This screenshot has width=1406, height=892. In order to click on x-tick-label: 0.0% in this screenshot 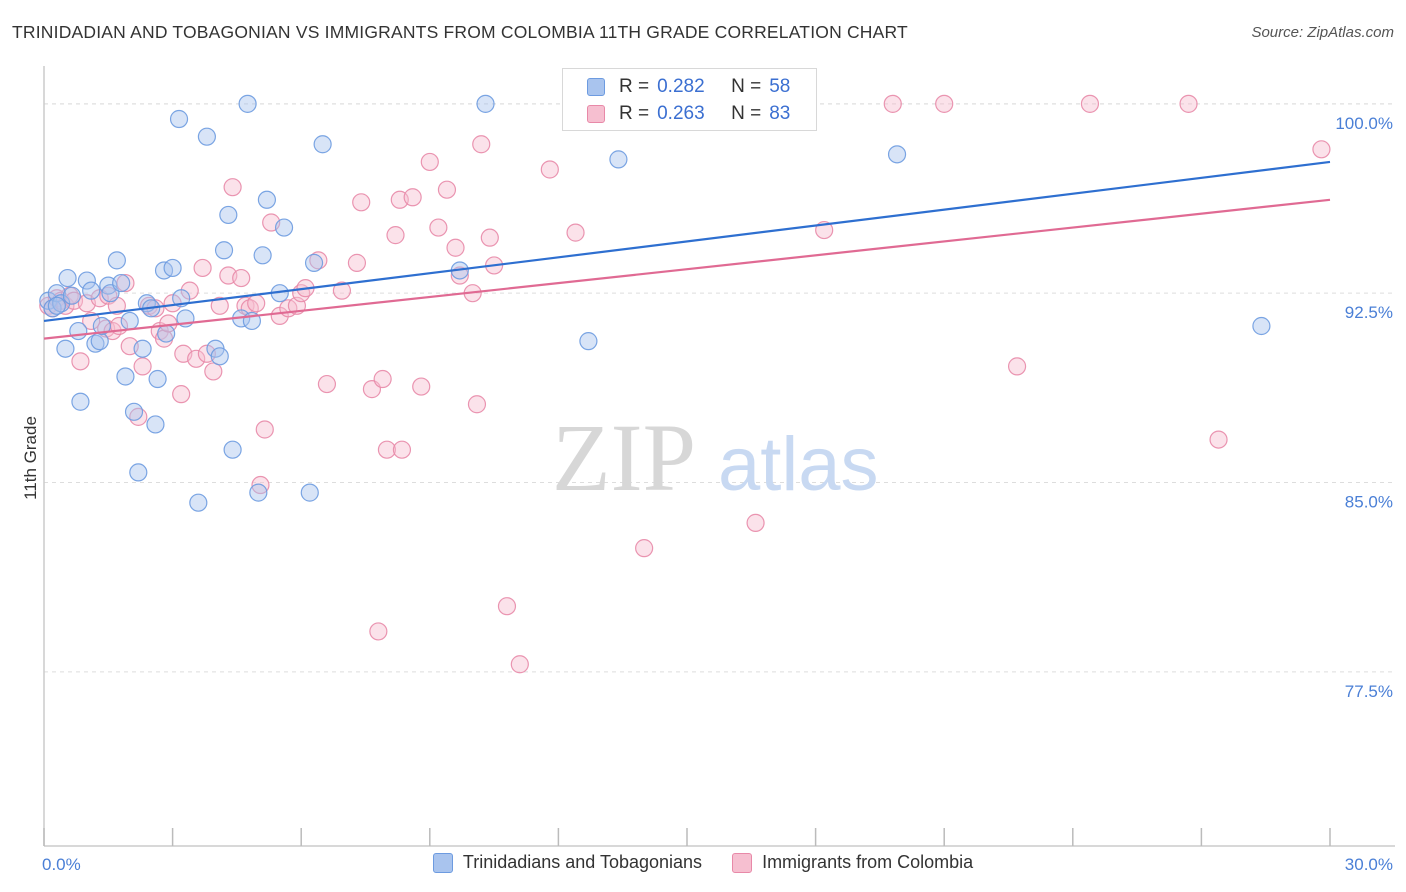, I will do `click(61, 864)`.